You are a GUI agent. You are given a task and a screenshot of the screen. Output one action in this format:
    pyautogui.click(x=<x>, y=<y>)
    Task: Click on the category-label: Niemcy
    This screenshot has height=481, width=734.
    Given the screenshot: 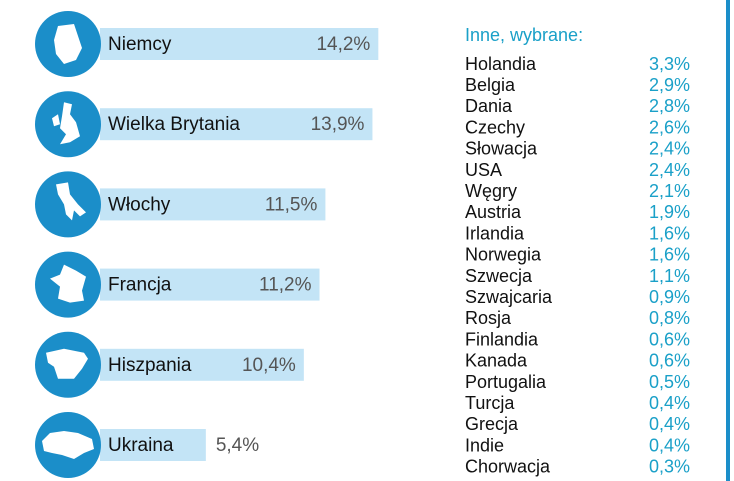 What is the action you would take?
    pyautogui.click(x=140, y=44)
    